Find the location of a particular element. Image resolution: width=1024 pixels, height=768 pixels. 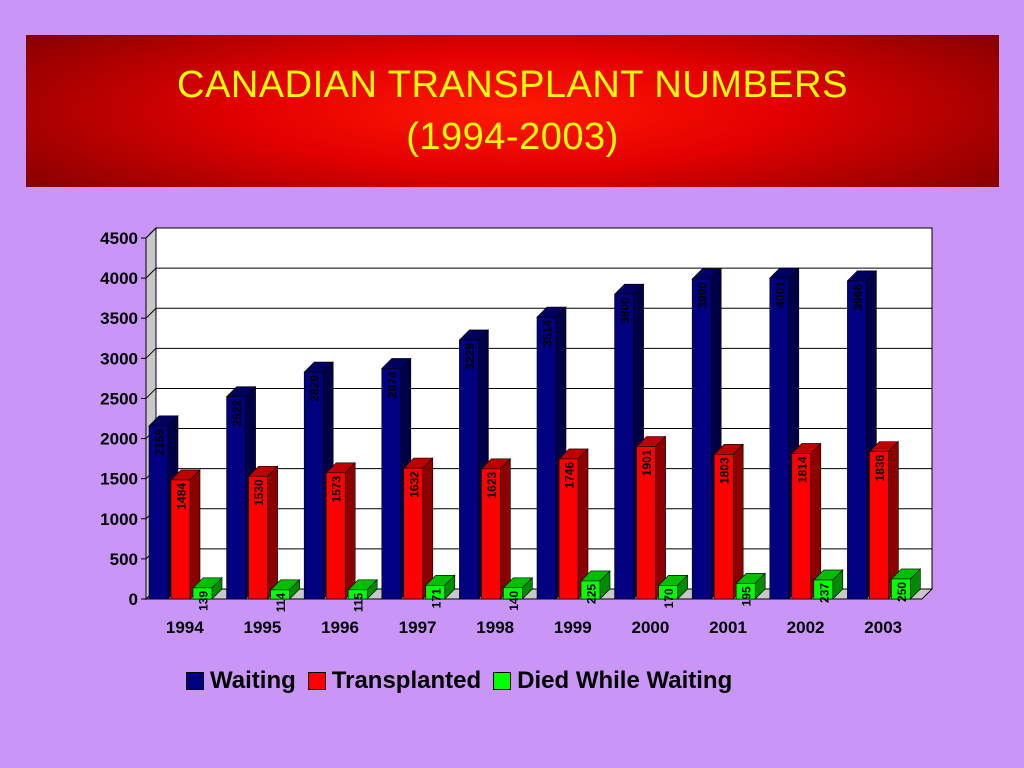

x-tick-label: 2002 is located at coordinates (806, 627).